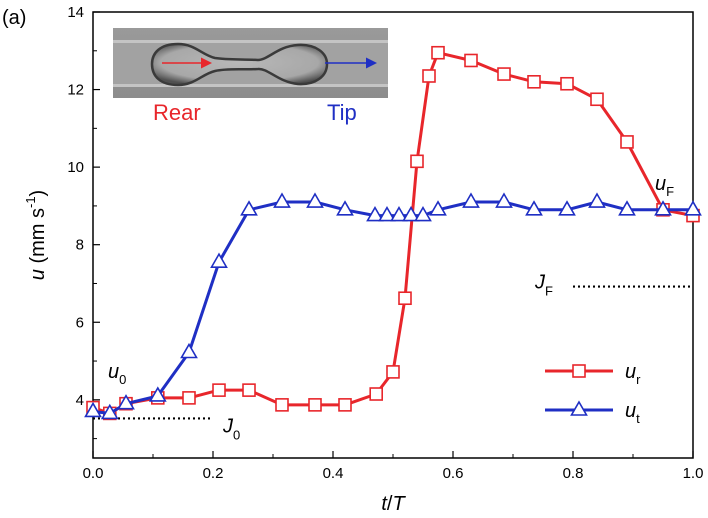 Image resolution: width=708 pixels, height=518 pixels. Describe the element at coordinates (80, 322) in the screenshot. I see `y-tick-label: 6` at that location.